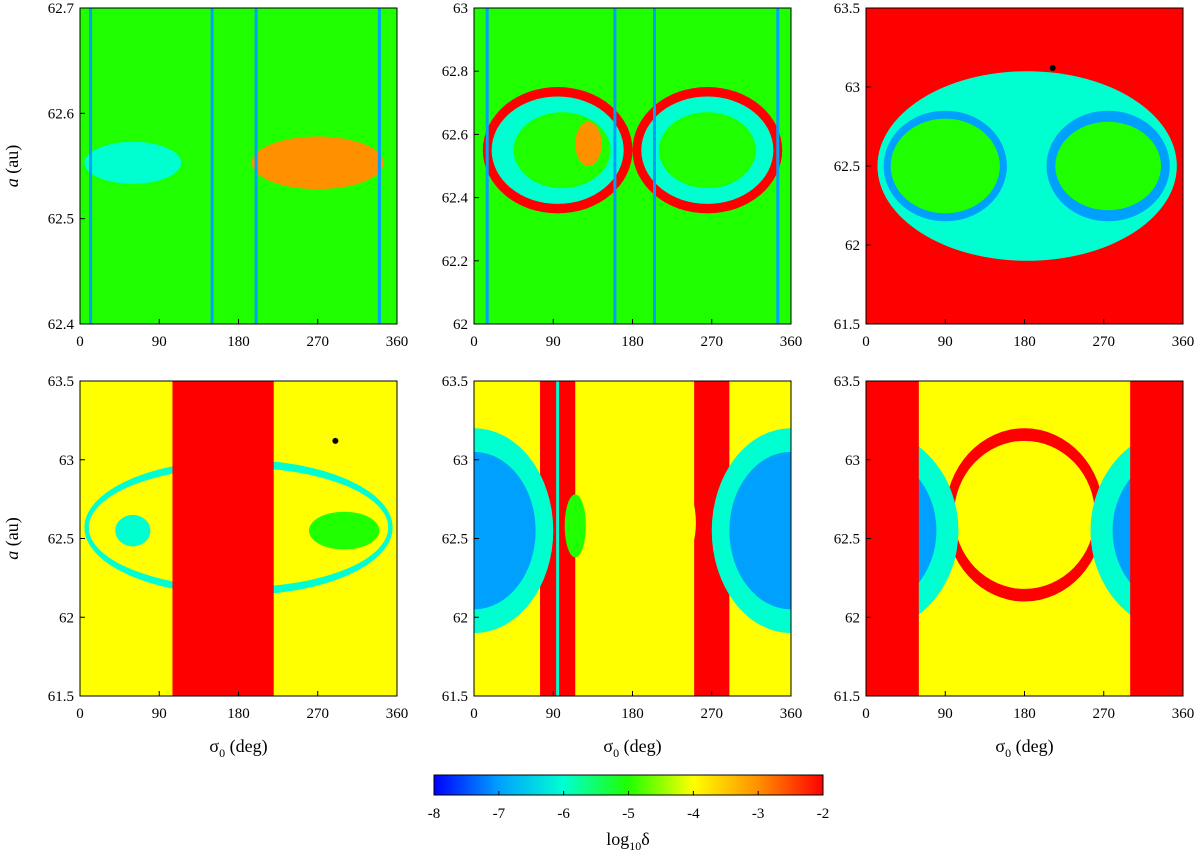 The image size is (1200, 854). Describe the element at coordinates (499, 814) in the screenshot. I see `colorbar-tick-label: -7` at that location.